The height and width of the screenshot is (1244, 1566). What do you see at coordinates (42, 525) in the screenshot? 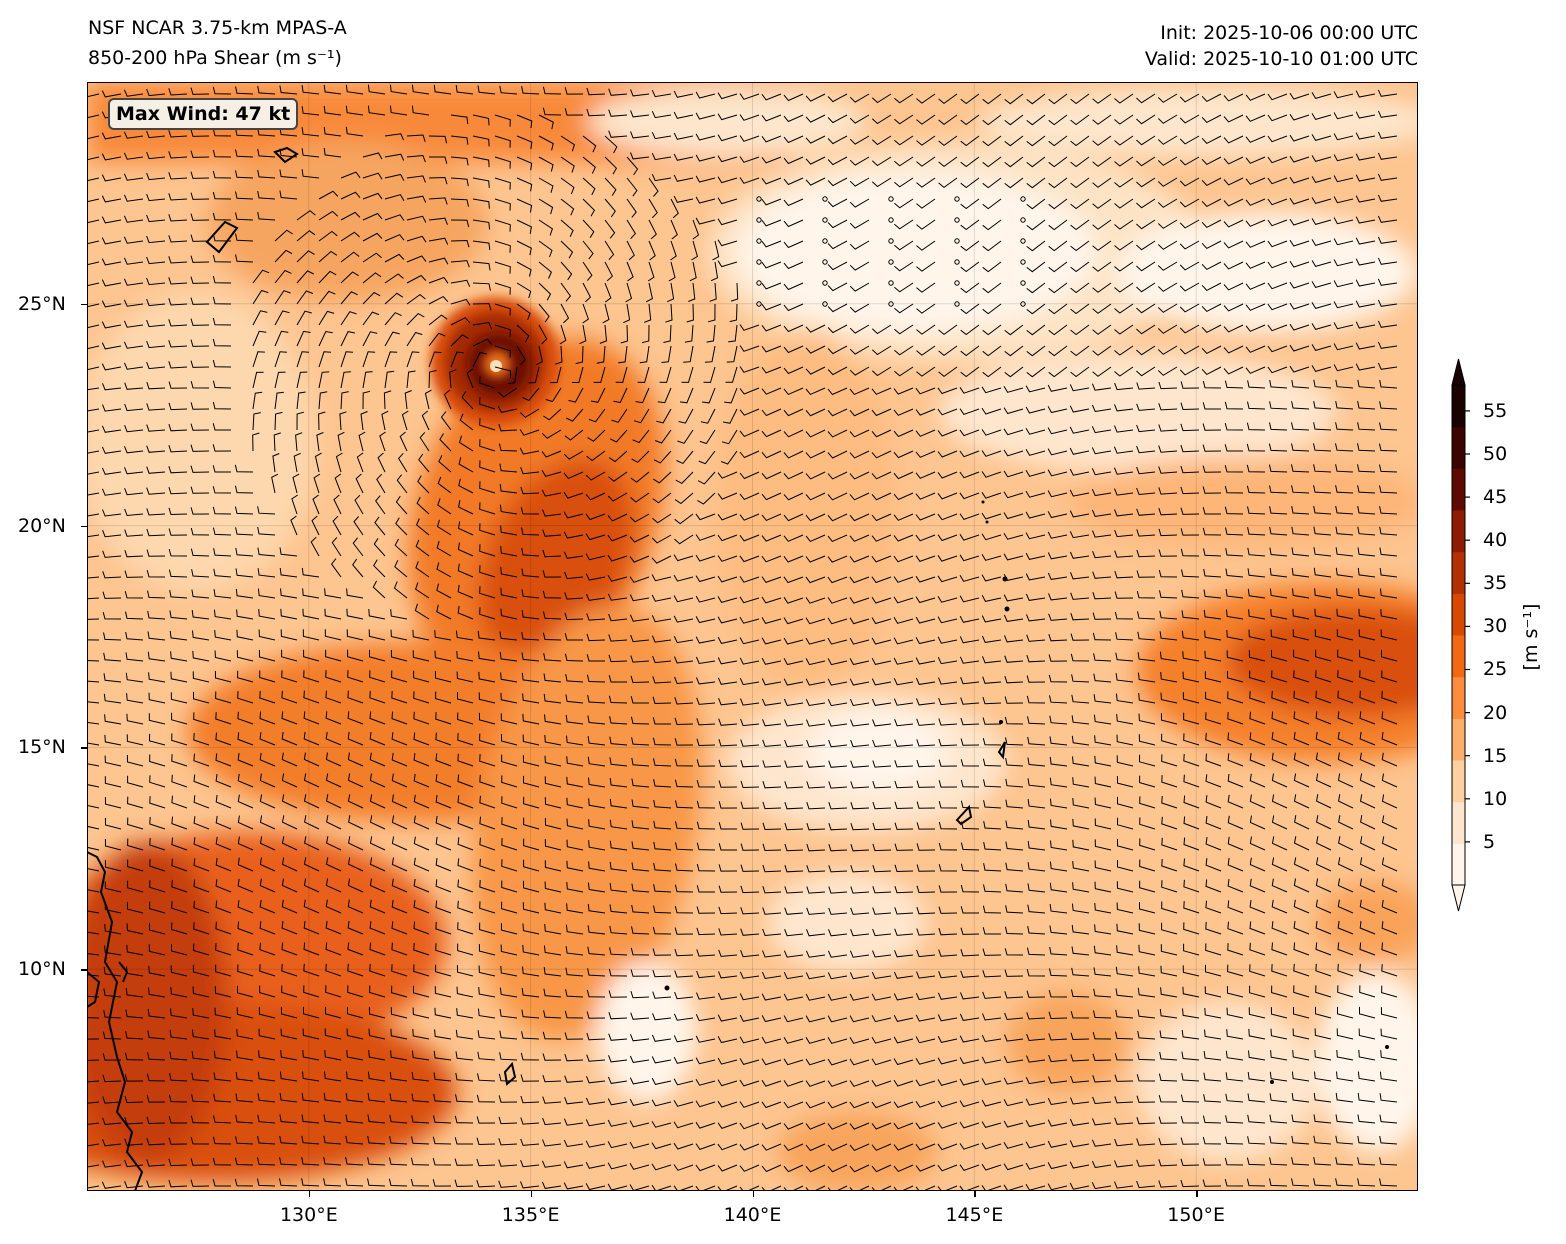
I see `y-tick-label: 20°N` at bounding box center [42, 525].